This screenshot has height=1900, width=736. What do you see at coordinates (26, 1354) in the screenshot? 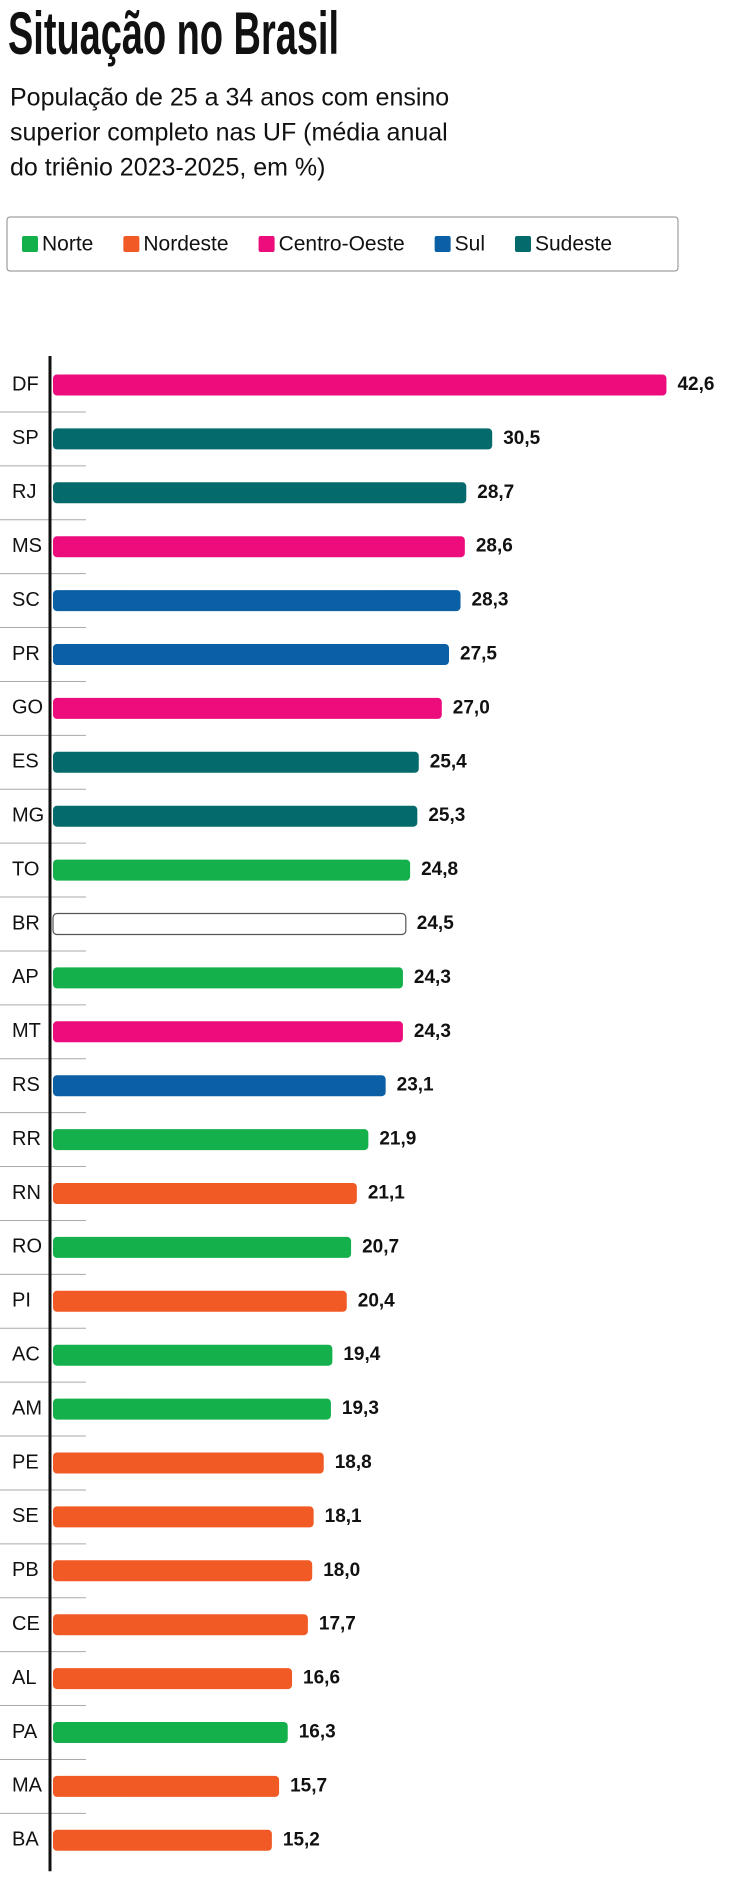
I see `category-label: AC` at bounding box center [26, 1354].